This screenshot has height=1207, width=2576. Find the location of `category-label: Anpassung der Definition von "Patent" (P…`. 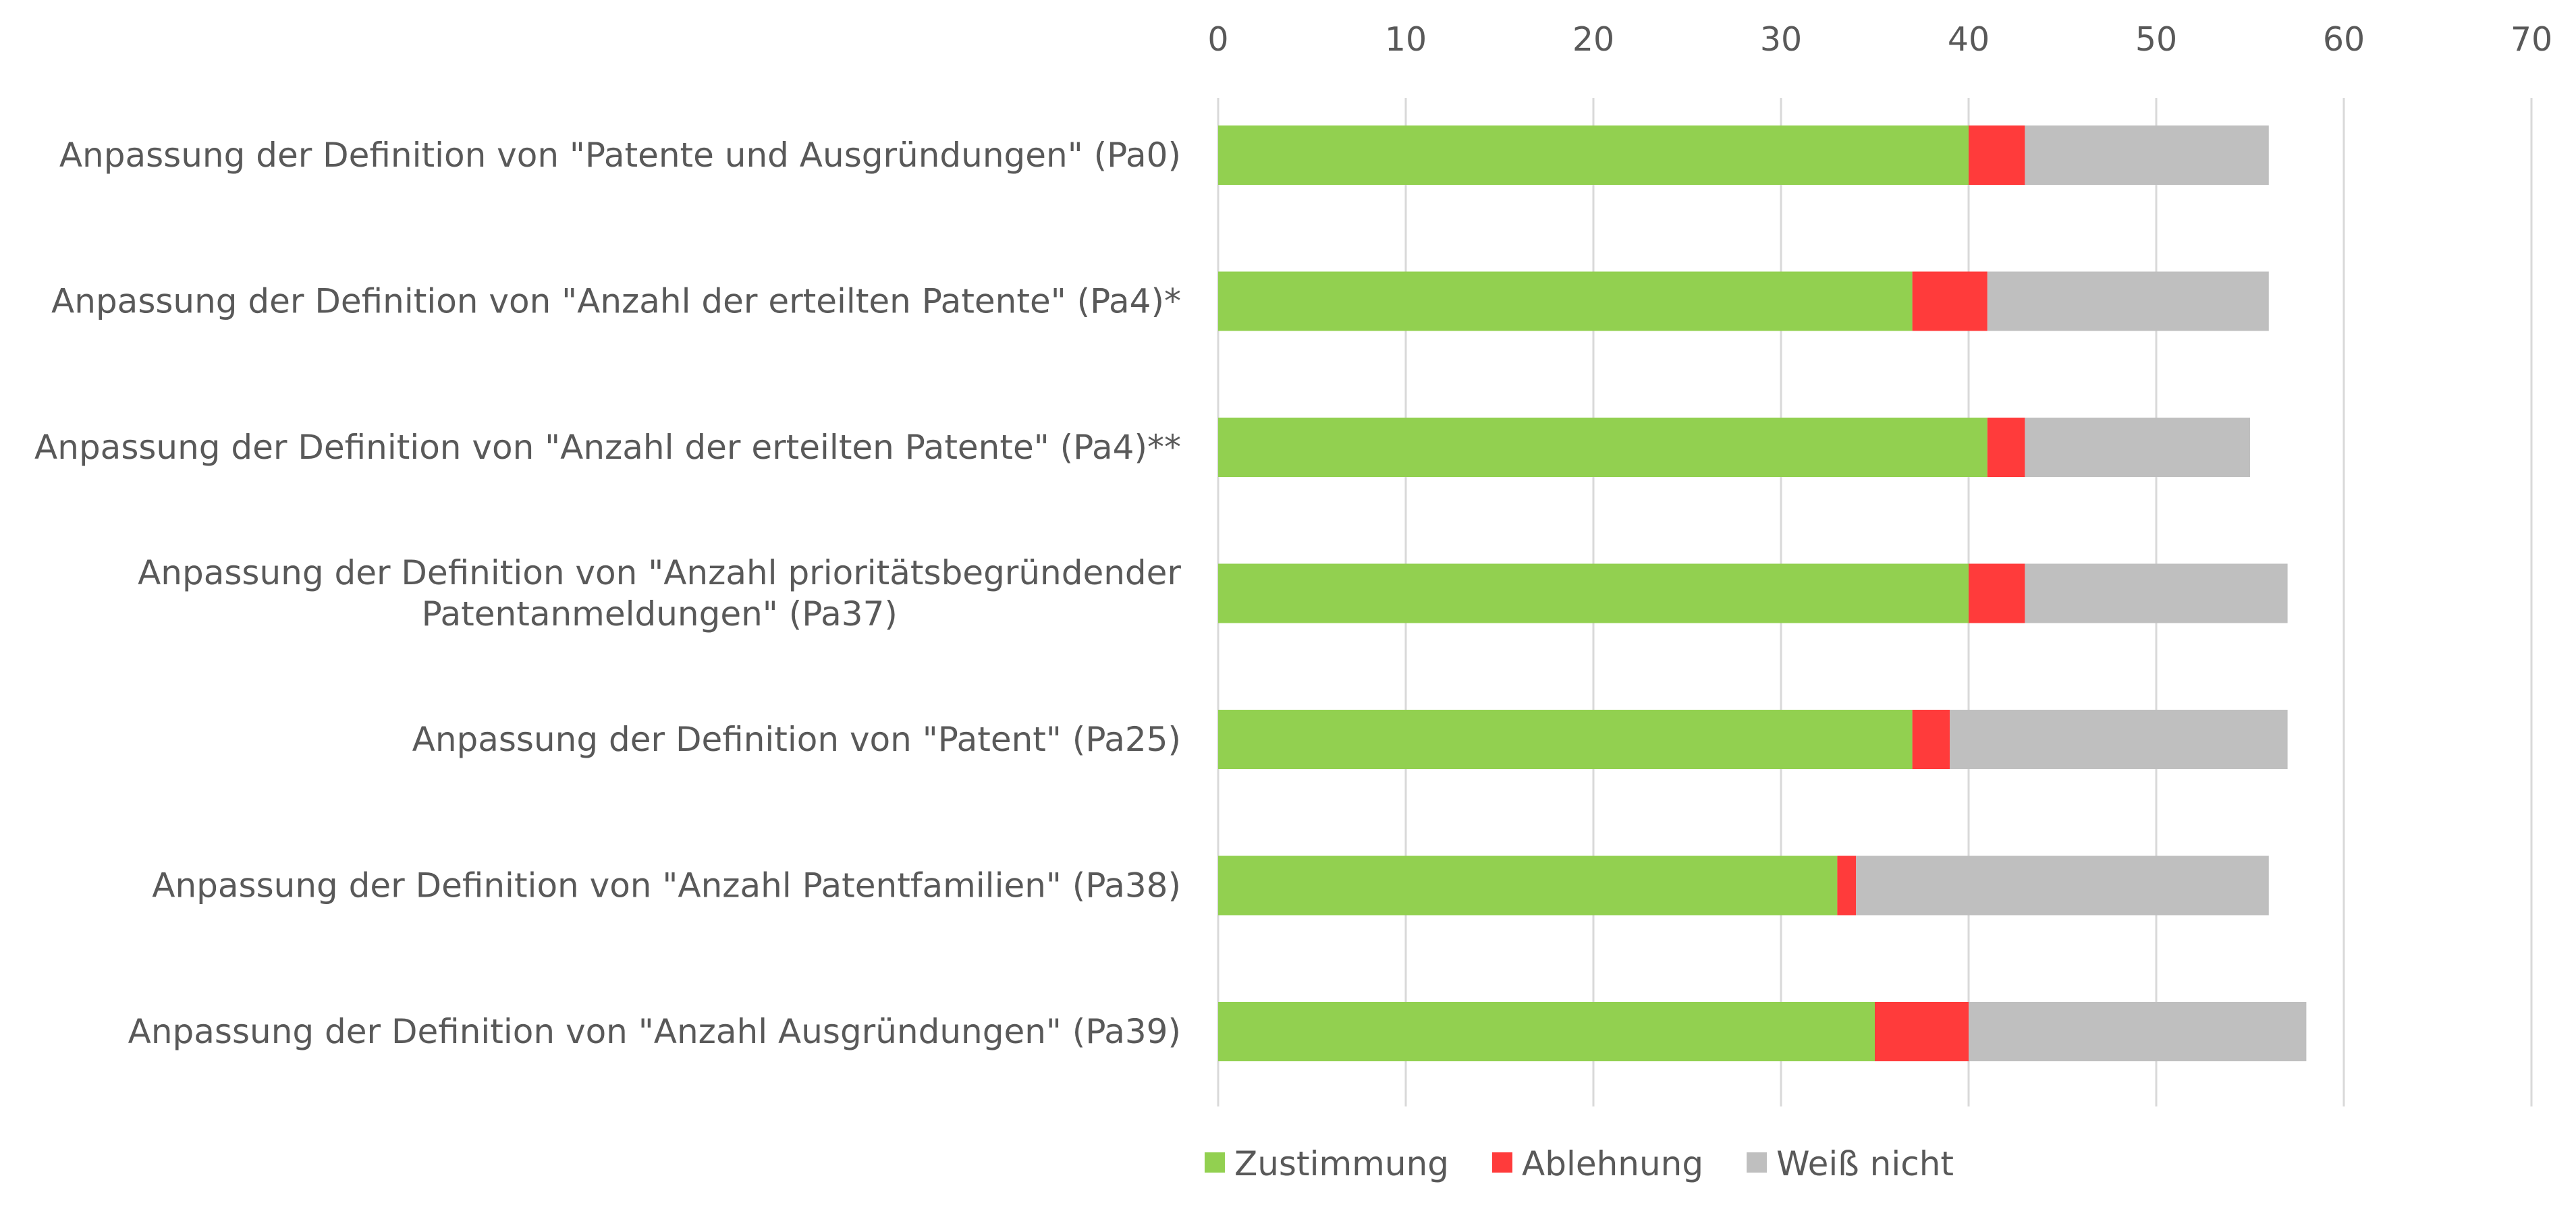

category-label: Anpassung der Definition von "Patent" (P… is located at coordinates (796, 739).